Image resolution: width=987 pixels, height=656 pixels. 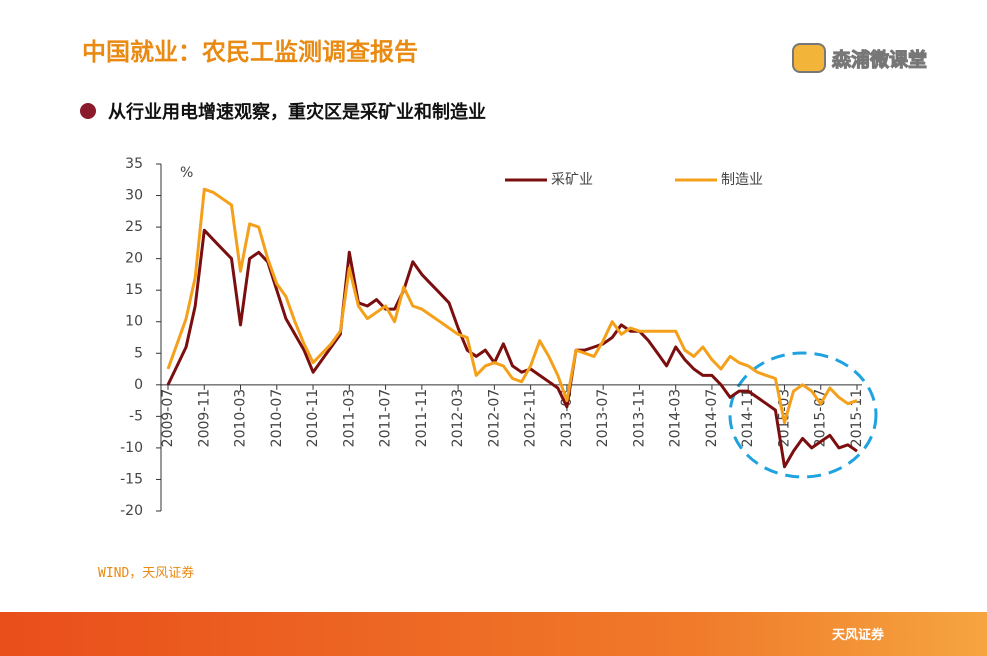 What do you see at coordinates (531, 418) in the screenshot?
I see `x-tick-label: 2012-11` at bounding box center [531, 418].